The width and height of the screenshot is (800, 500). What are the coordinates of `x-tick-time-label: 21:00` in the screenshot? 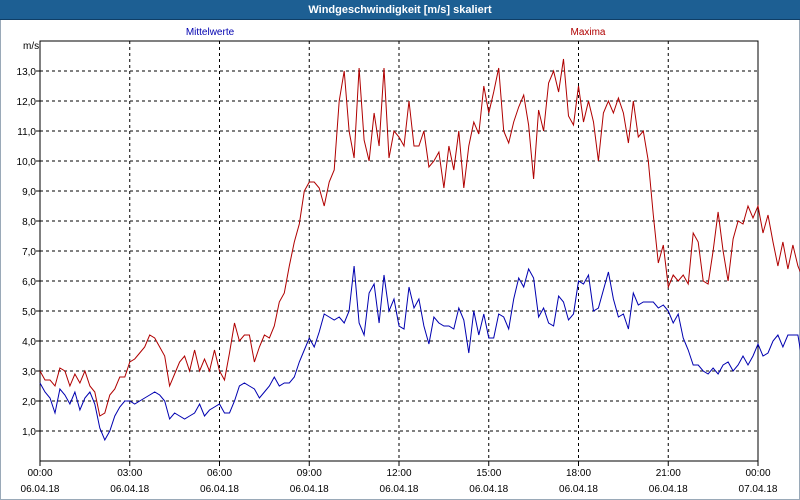 It's located at (668, 473).